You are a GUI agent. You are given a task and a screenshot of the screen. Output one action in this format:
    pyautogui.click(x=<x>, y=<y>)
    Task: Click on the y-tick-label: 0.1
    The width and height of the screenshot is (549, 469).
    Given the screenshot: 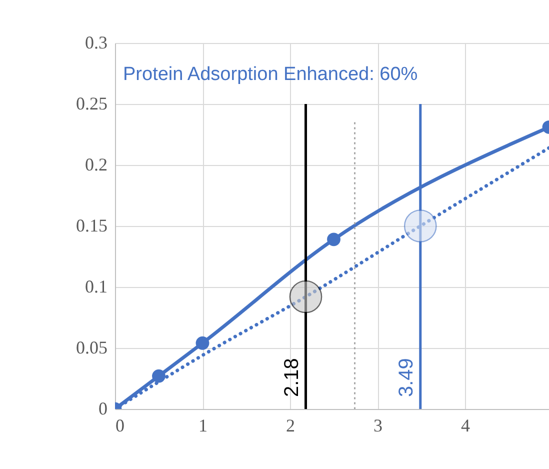 What is the action you would take?
    pyautogui.click(x=96, y=286)
    